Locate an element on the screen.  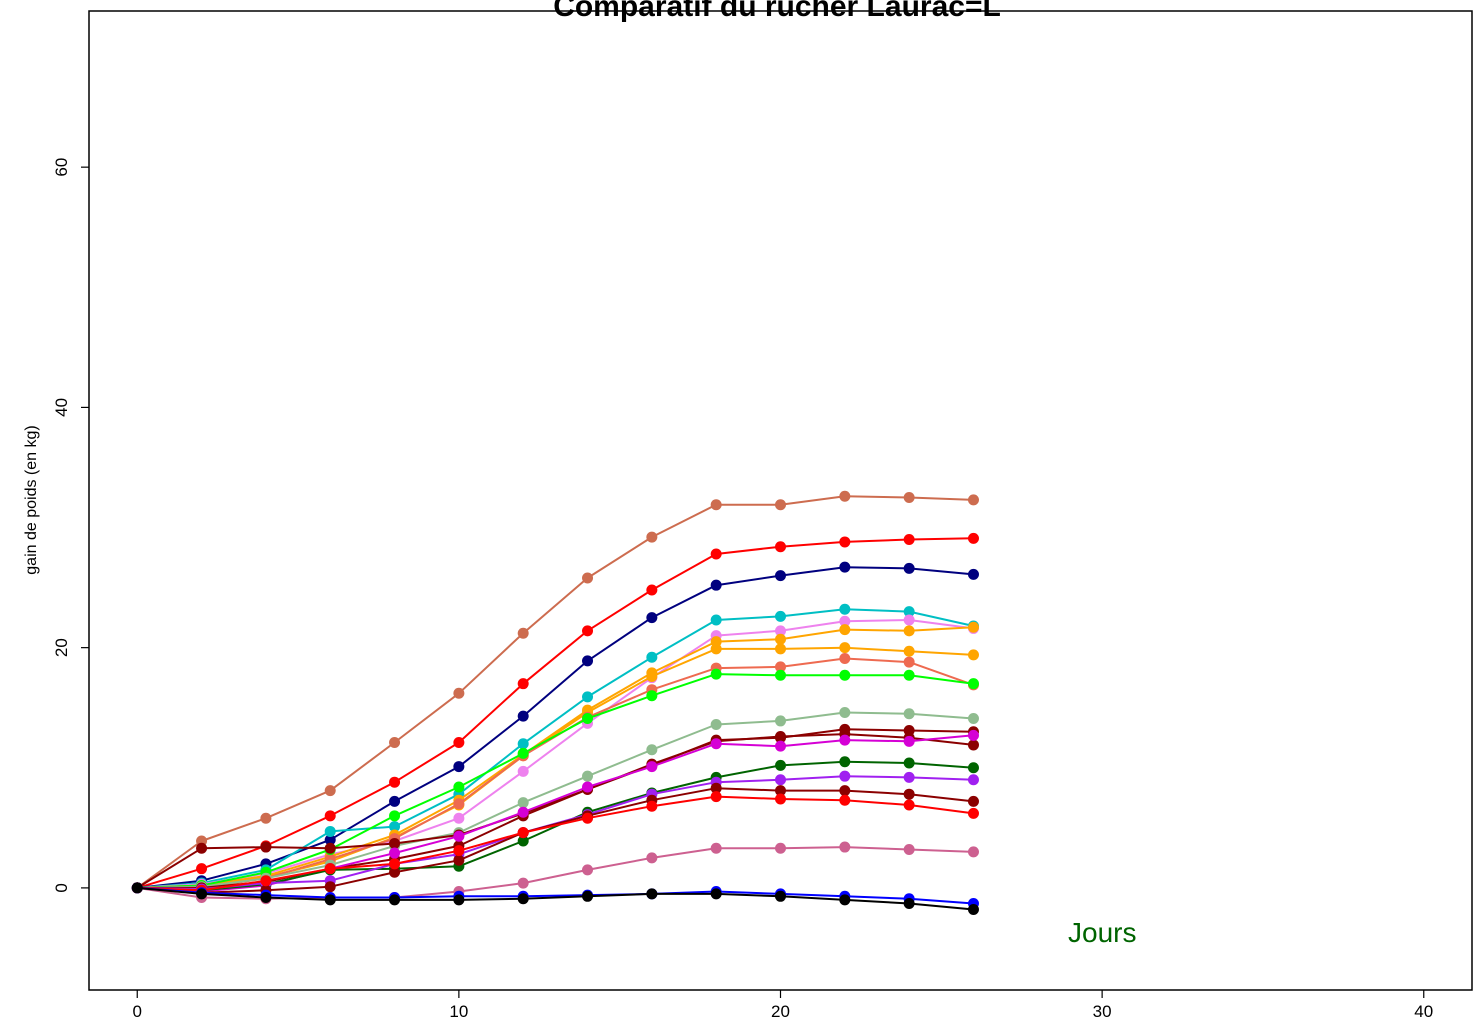
series-8-line is located at coordinates (555, 781).